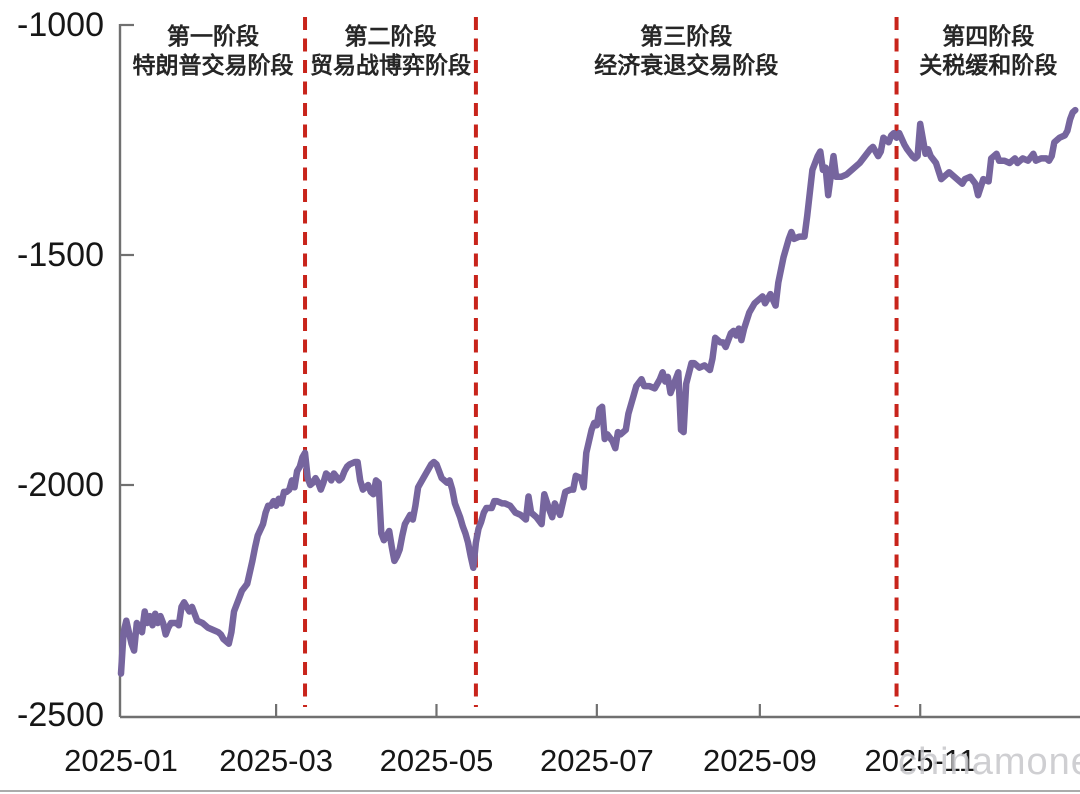  What do you see at coordinates (988, 51) in the screenshot?
I see `phase-label-4: 第四阶段 关税缓和阶段` at bounding box center [988, 51].